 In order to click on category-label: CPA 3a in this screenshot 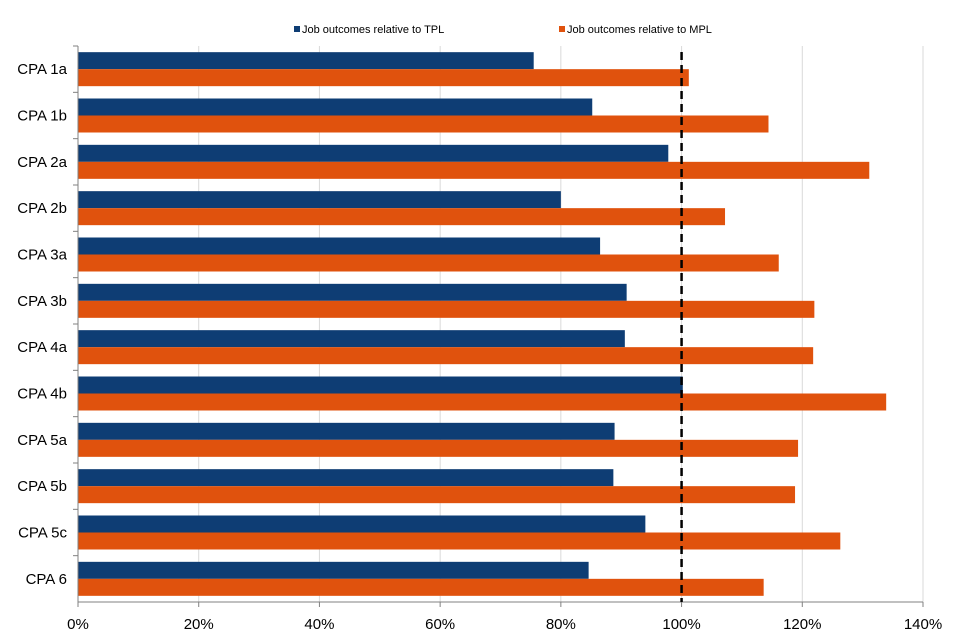, I will do `click(42, 255)`.